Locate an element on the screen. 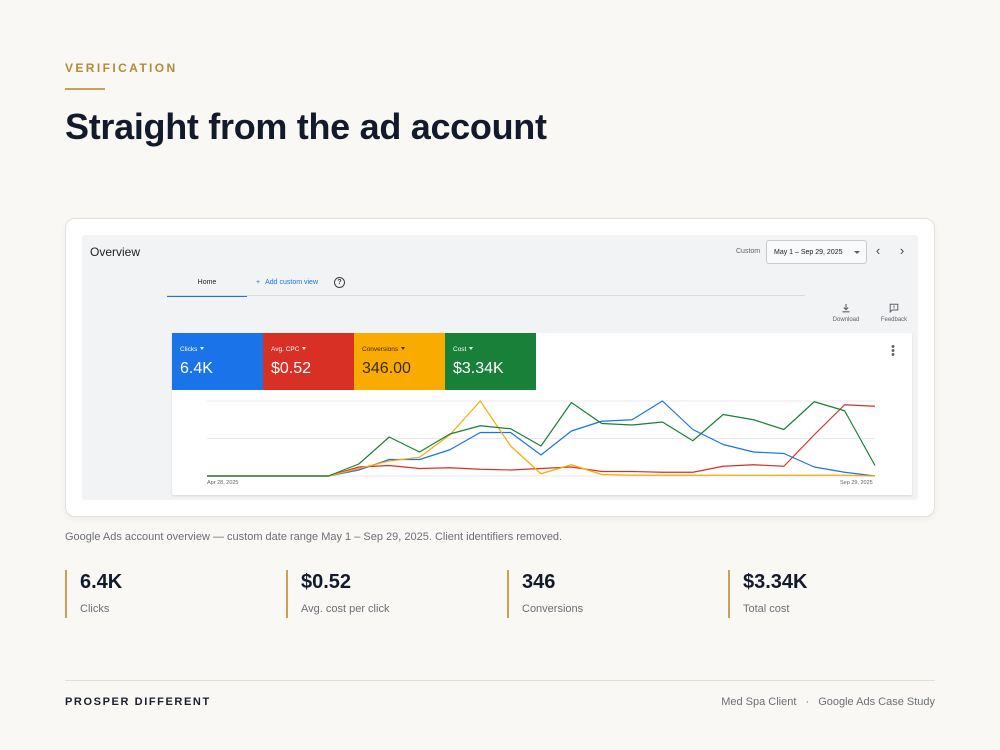 This screenshot has width=1000, height=750. feedback-label: Feedback is located at coordinates (894, 320).